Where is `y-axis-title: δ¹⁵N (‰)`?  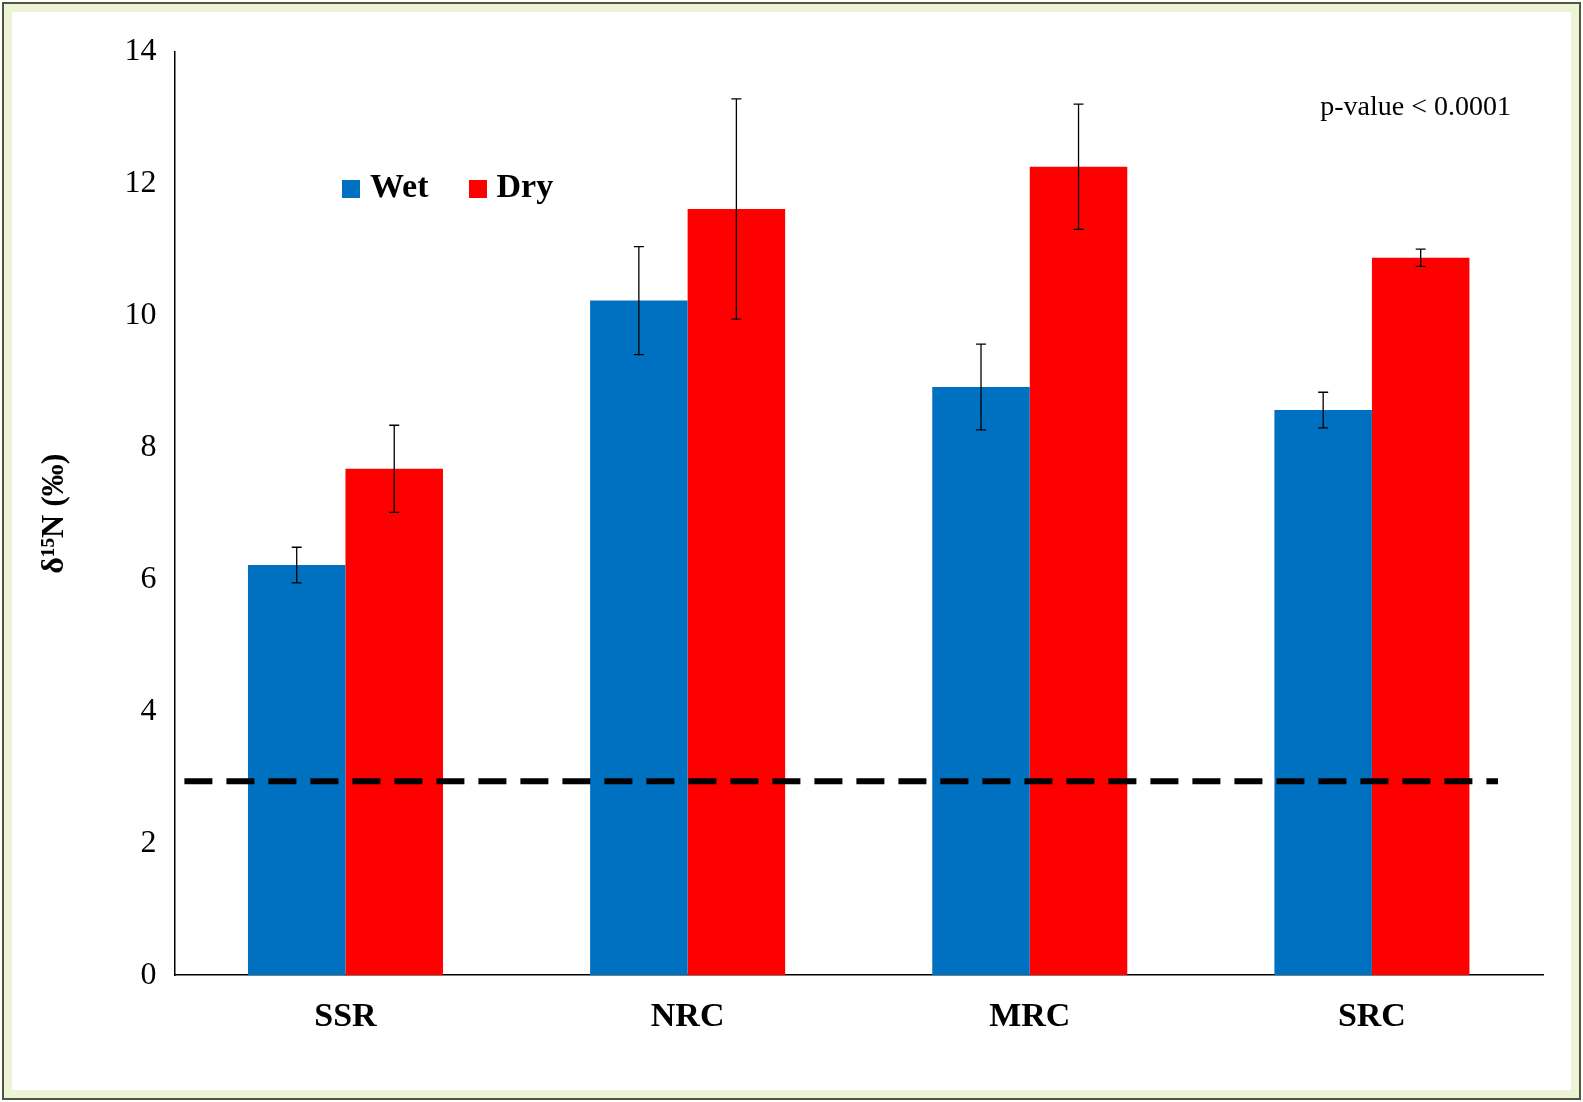 y-axis-title: δ¹⁵N (‰) is located at coordinates (52, 513).